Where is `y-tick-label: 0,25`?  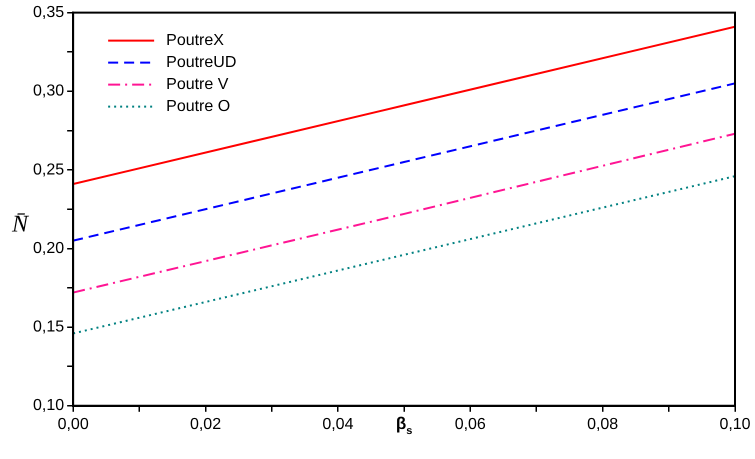
y-tick-label: 0,25 is located at coordinates (48, 169).